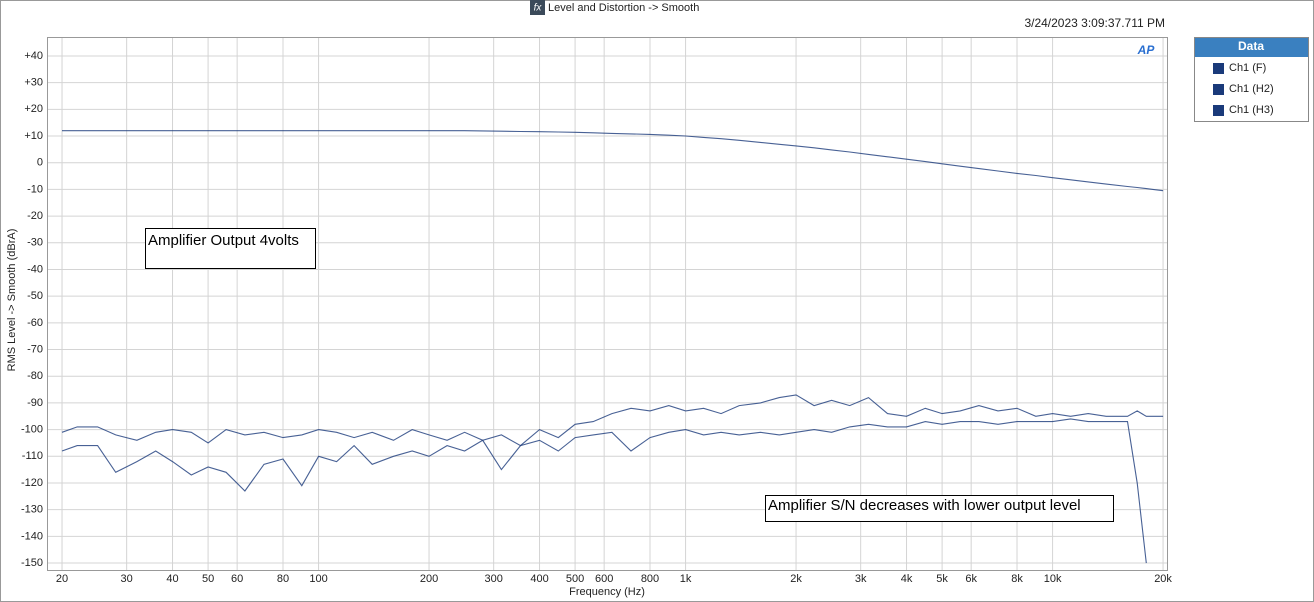  I want to click on x-tick-label: 8k, so click(1017, 579).